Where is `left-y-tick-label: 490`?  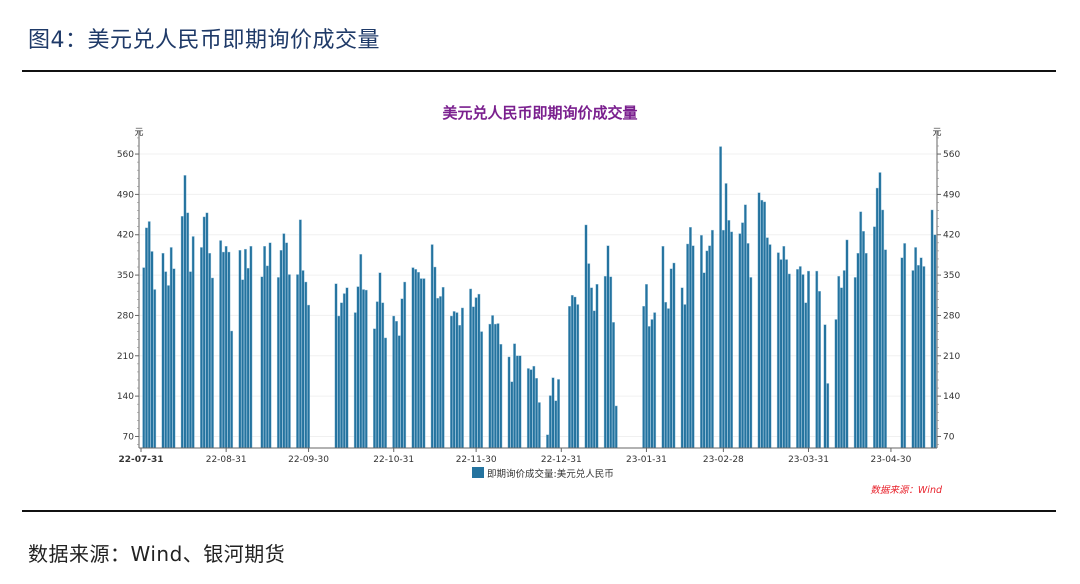 left-y-tick-label: 490 is located at coordinates (125, 195).